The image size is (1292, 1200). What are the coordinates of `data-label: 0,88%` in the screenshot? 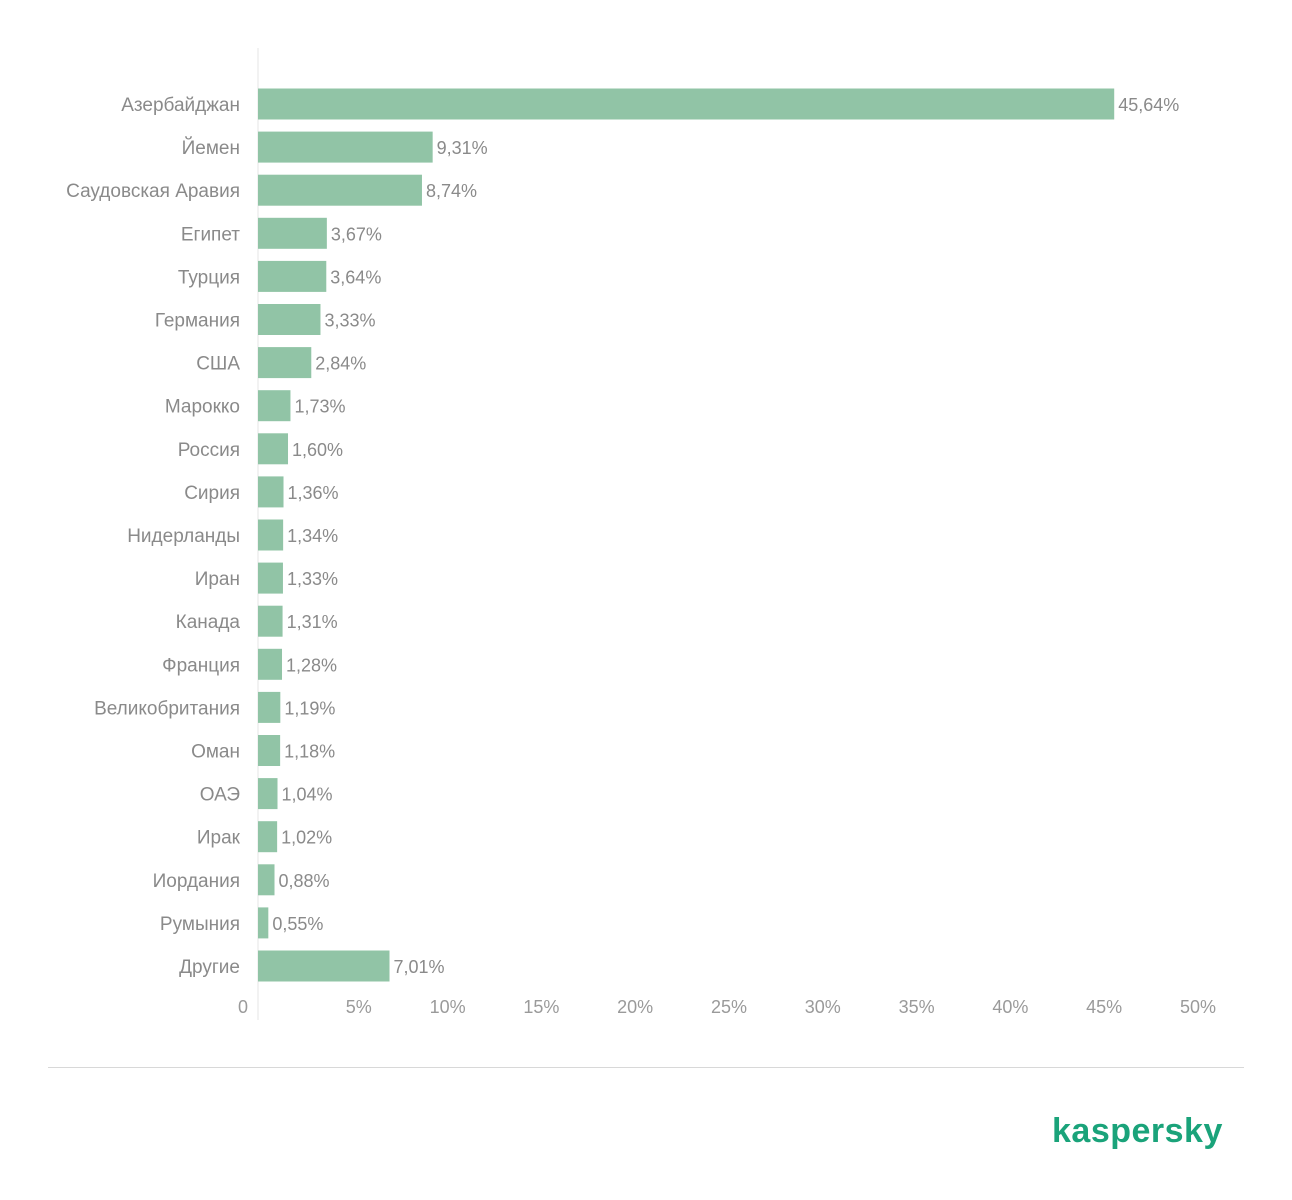 It's located at (304, 881).